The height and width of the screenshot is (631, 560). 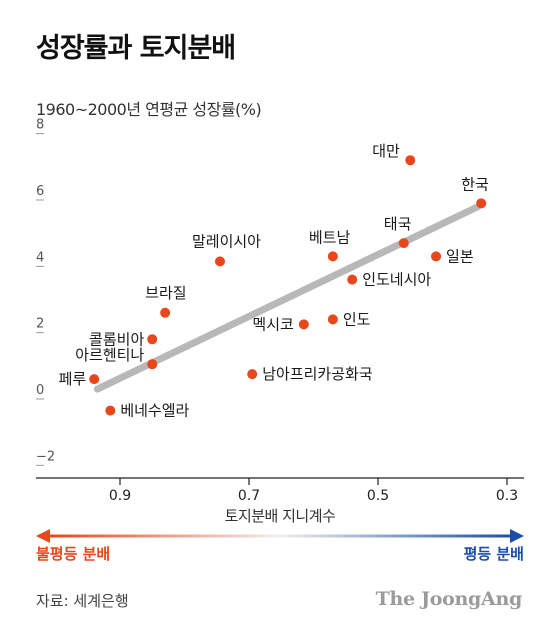 What do you see at coordinates (40, 257) in the screenshot?
I see `y-tick-label: 4` at bounding box center [40, 257].